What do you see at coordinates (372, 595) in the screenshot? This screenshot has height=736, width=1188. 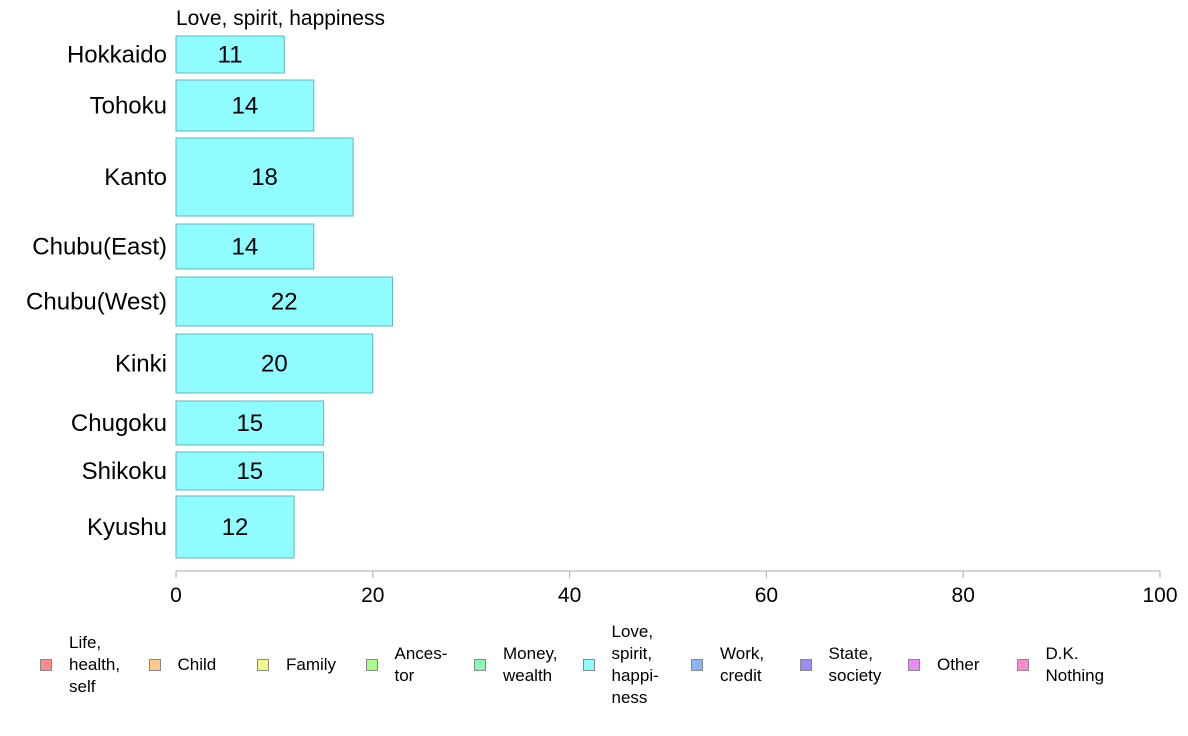 I see `x-tick-label: 20` at bounding box center [372, 595].